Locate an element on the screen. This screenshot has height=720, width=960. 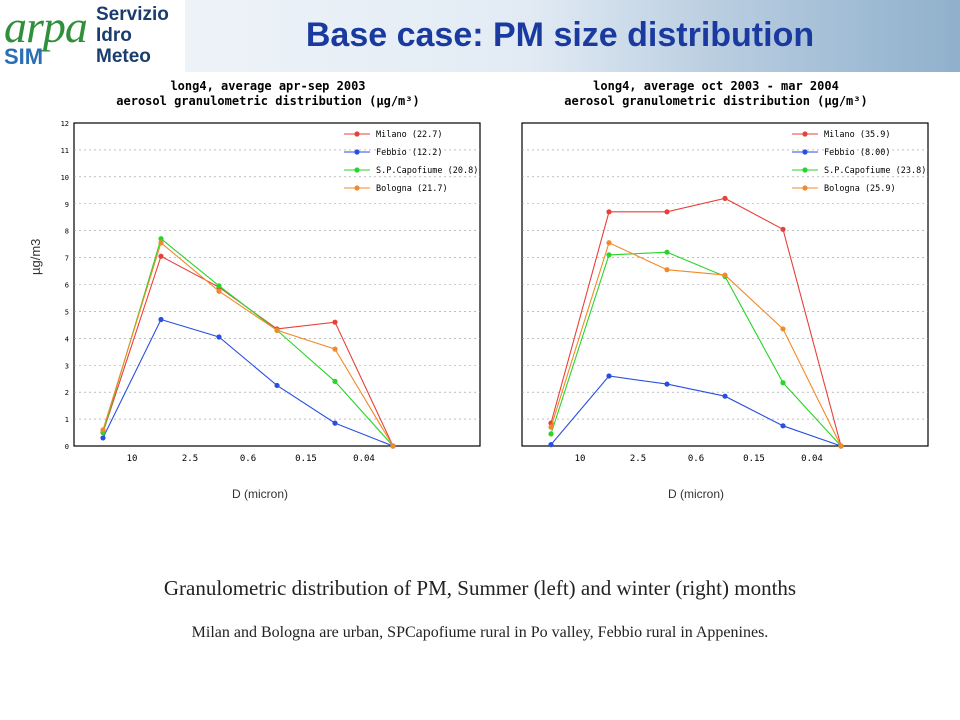
legend-label: S.P.Capofiume (20.8) is located at coordinates (427, 171).